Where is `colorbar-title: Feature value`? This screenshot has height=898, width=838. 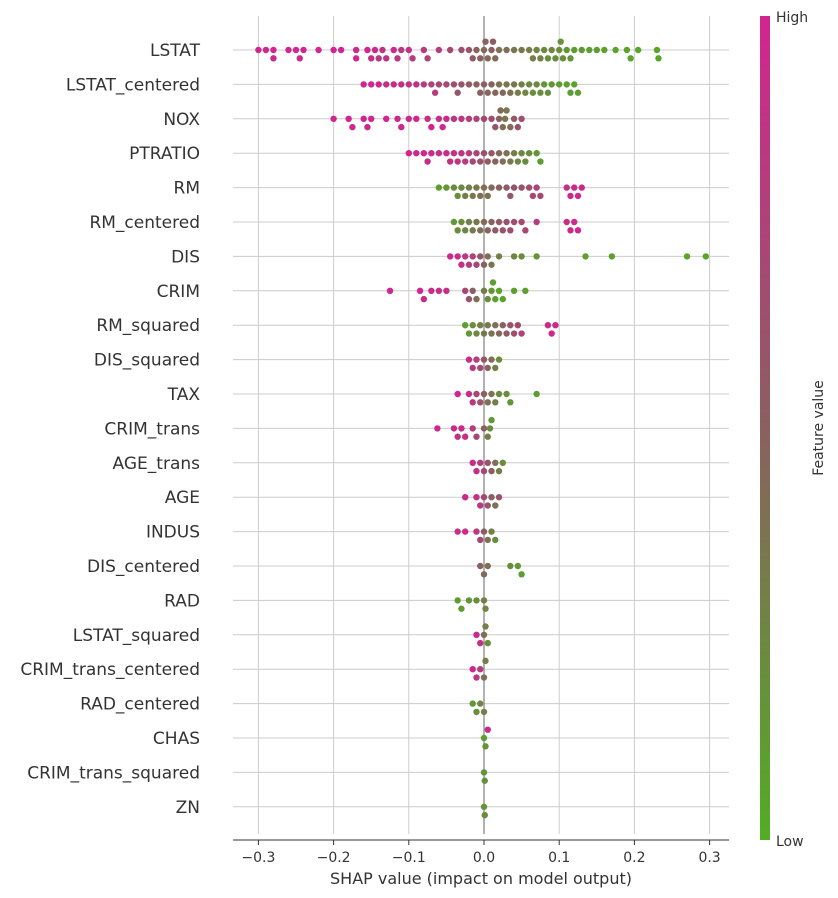 colorbar-title: Feature value is located at coordinates (819, 428).